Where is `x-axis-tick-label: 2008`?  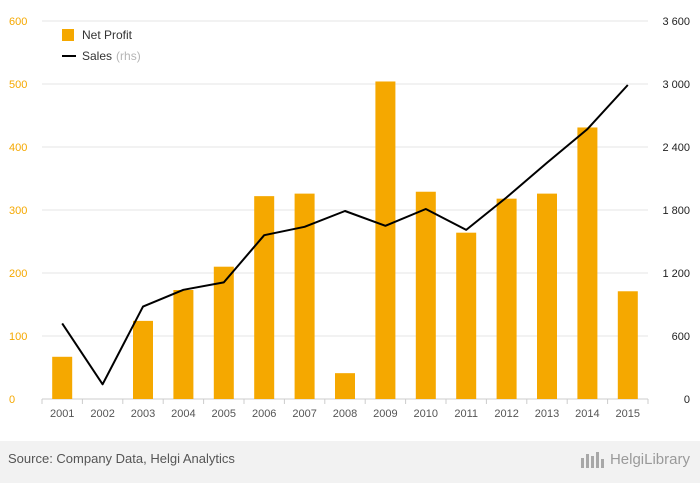 x-axis-tick-label: 2008 is located at coordinates (345, 414).